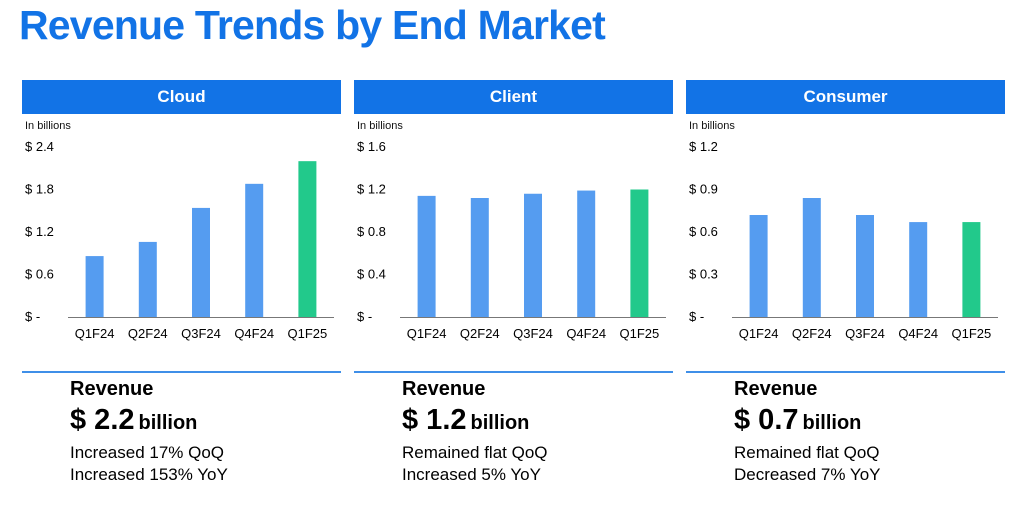  I want to click on panel-header: Consumer, so click(845, 97).